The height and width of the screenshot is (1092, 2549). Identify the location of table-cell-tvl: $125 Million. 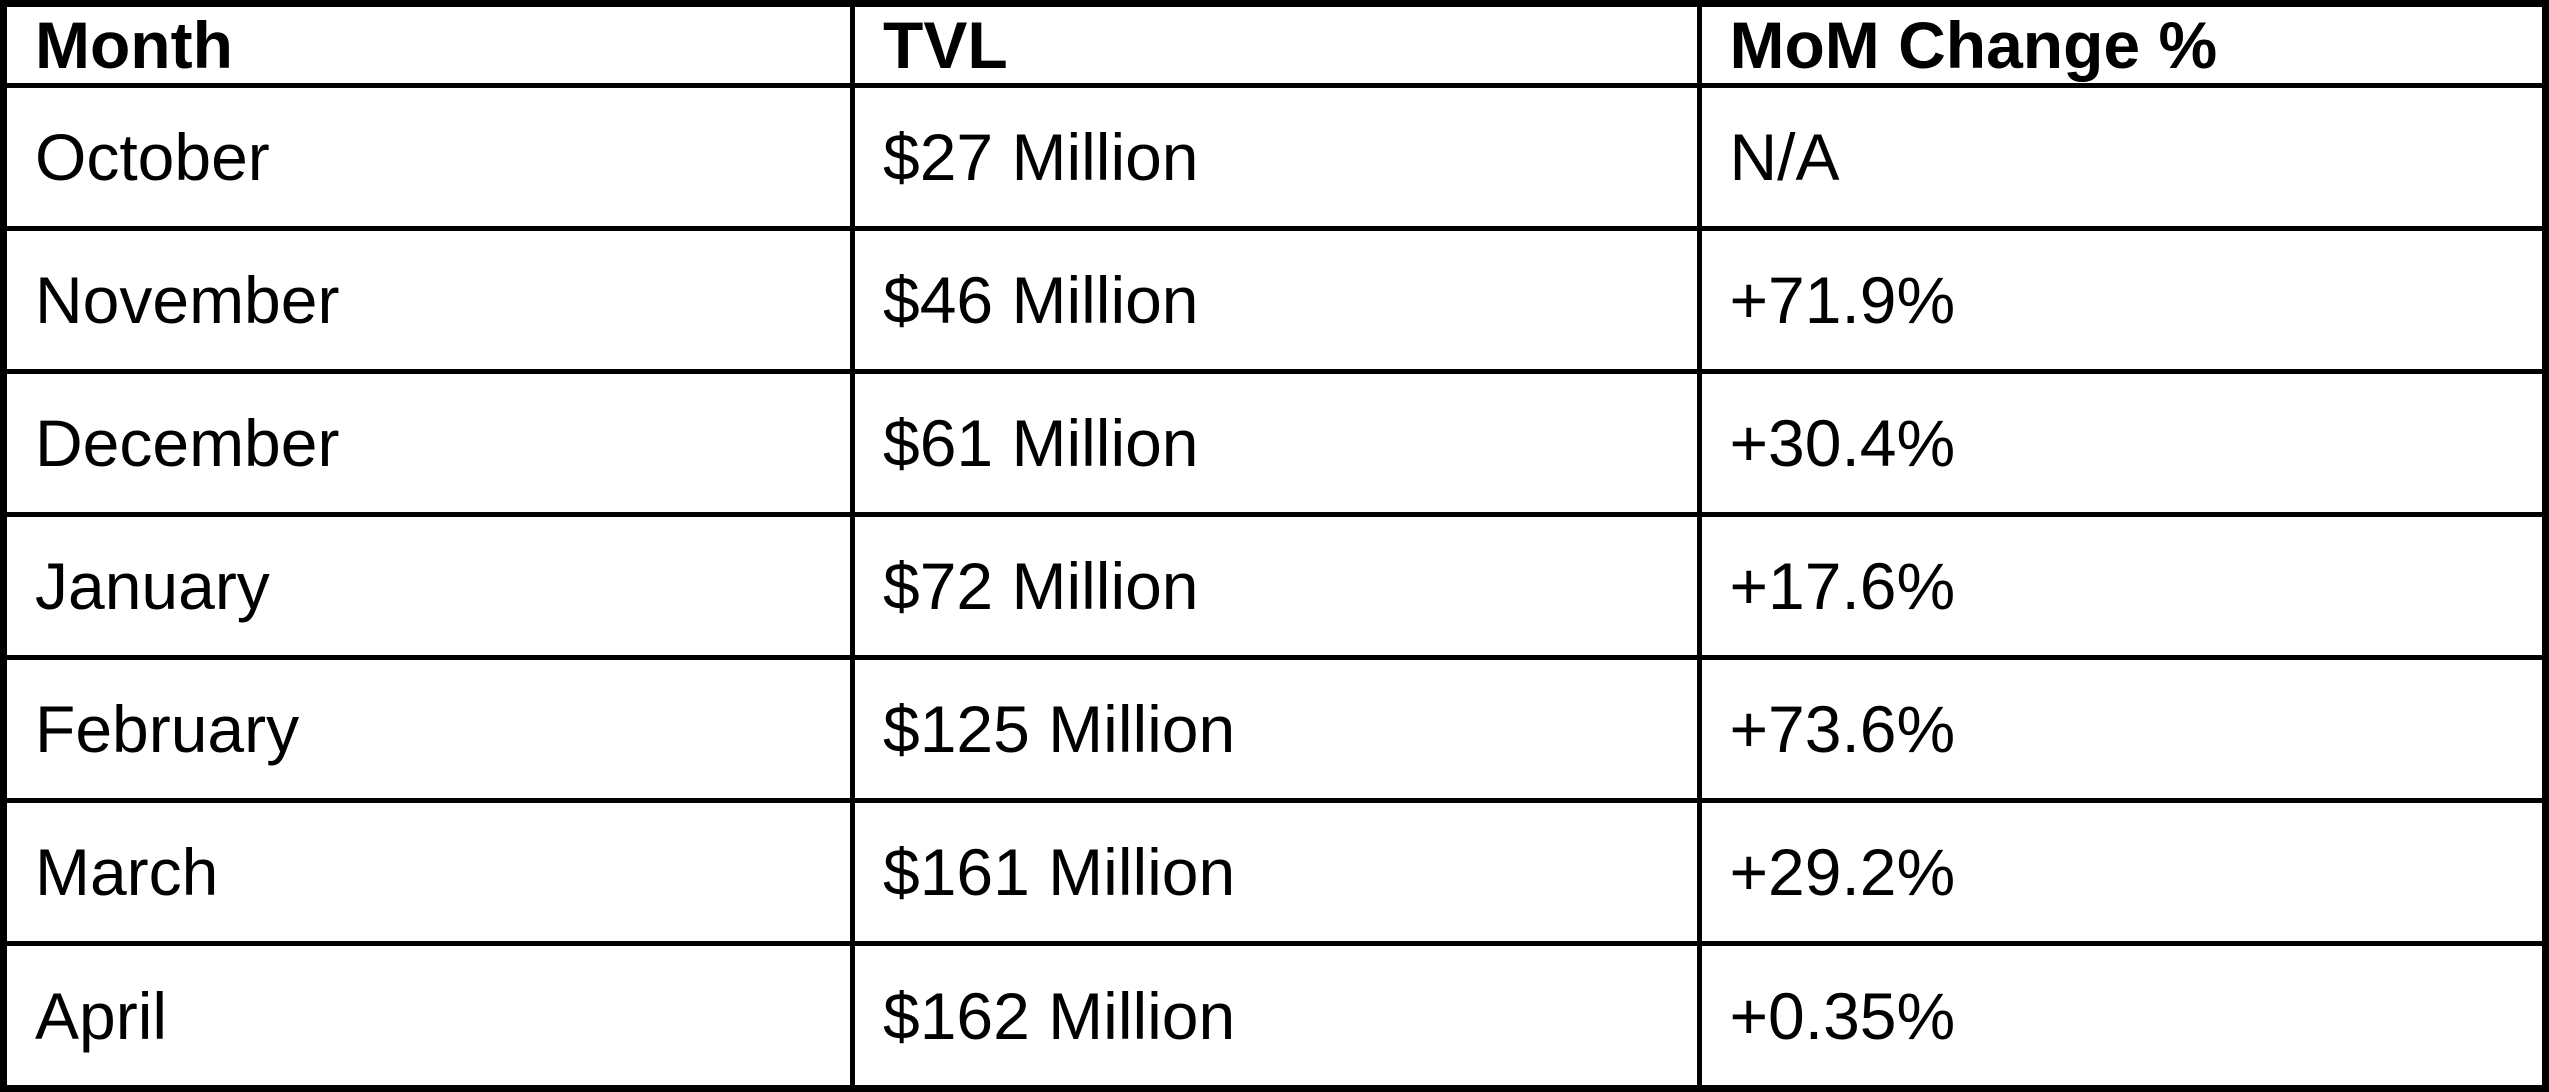
(1276, 729).